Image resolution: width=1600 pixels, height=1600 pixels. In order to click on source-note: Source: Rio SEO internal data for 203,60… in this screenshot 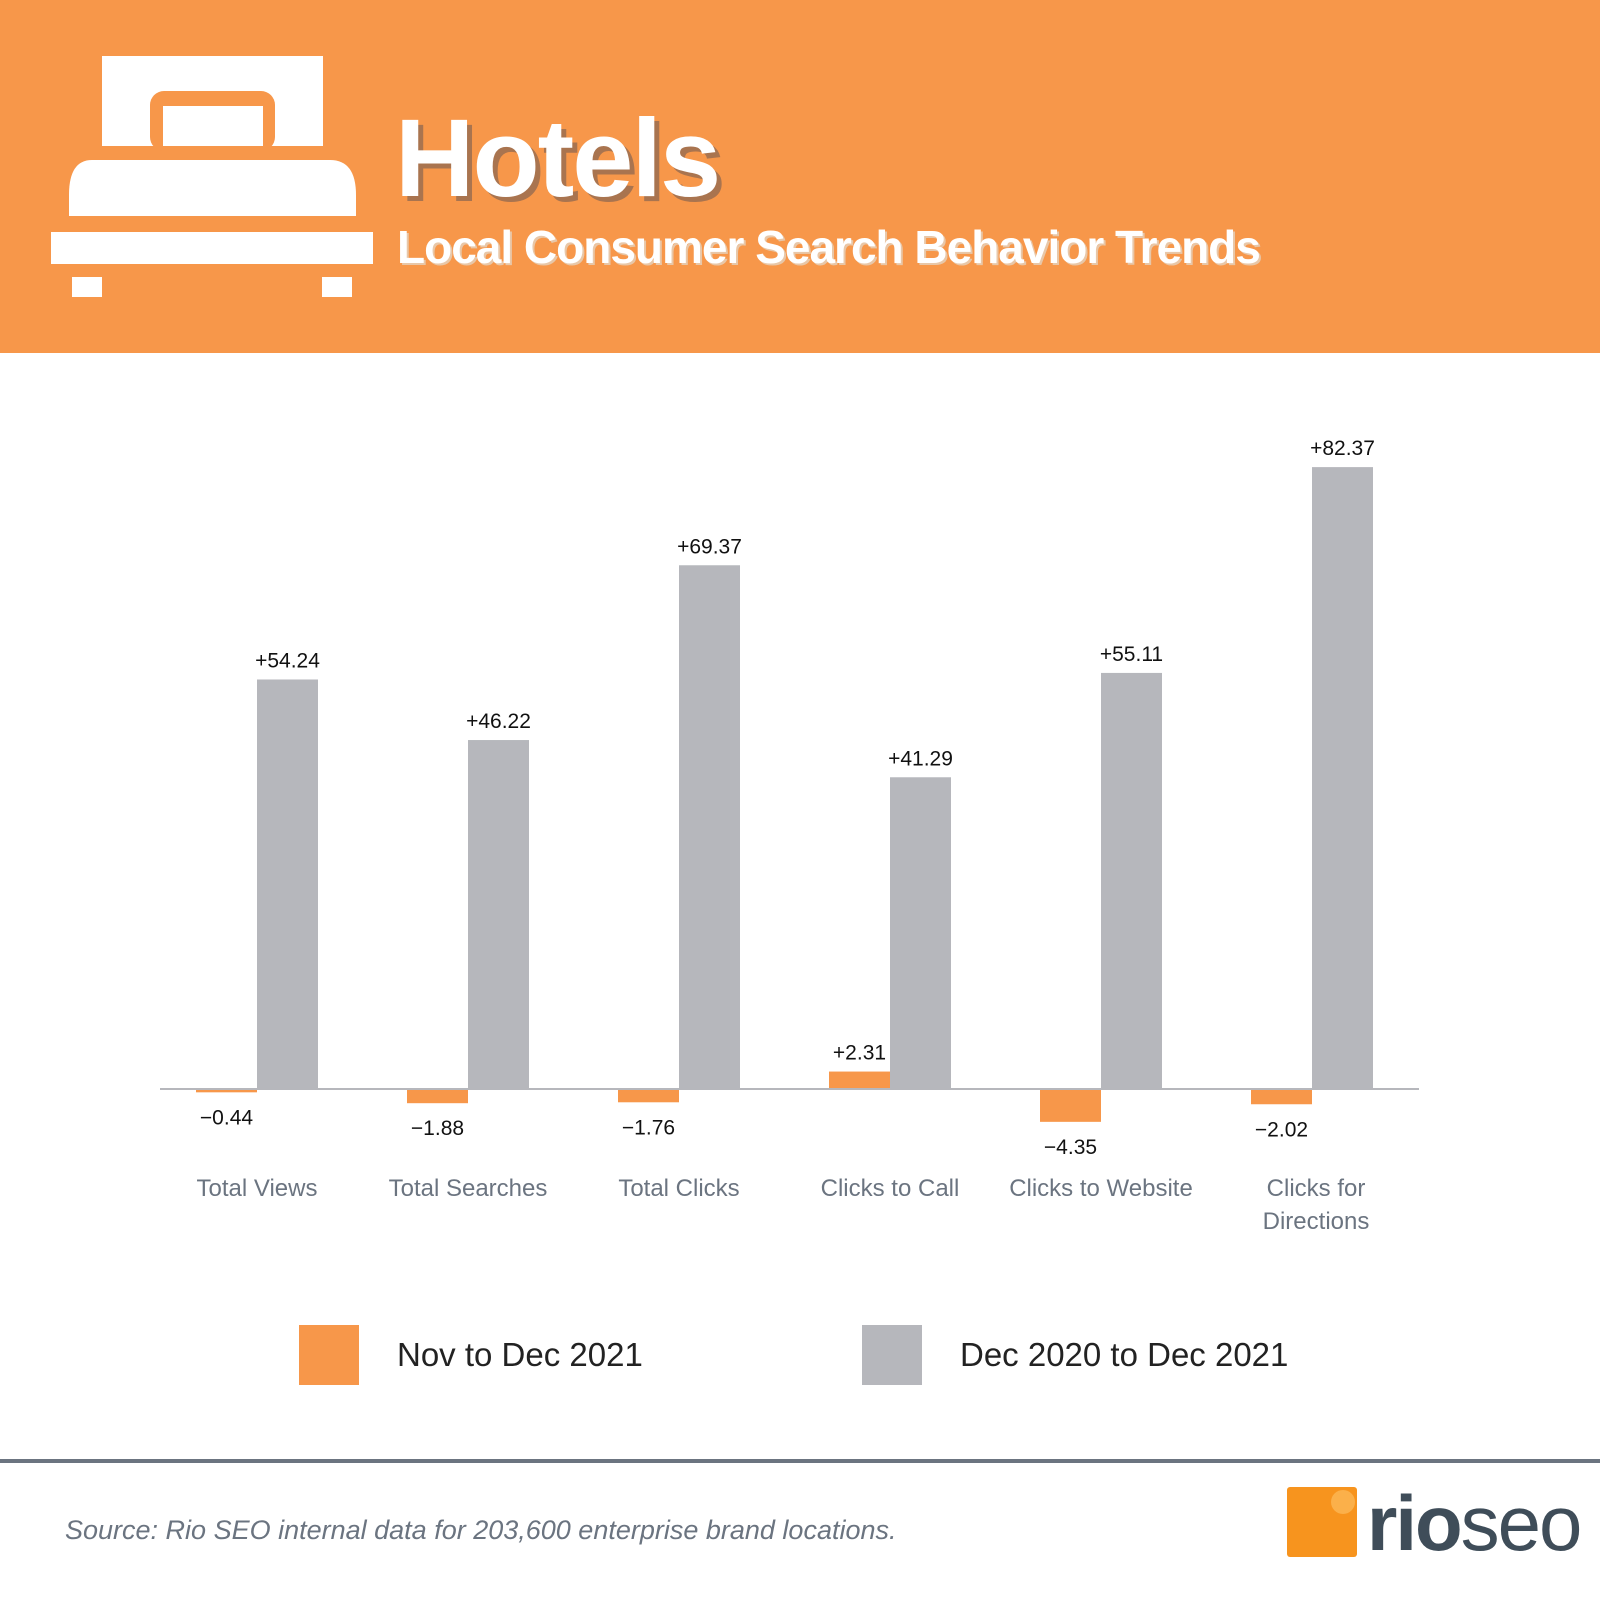, I will do `click(481, 1530)`.